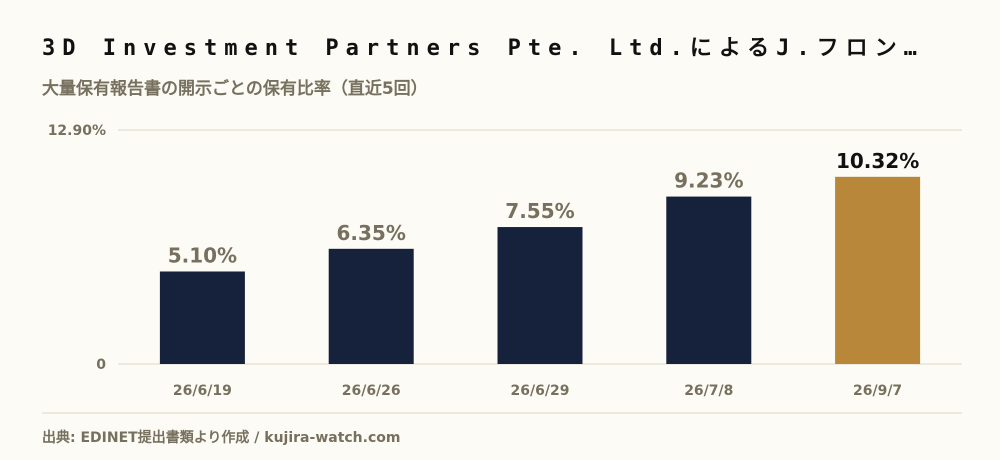 The image size is (1000, 460). I want to click on data-label: 10.32%, so click(877, 161).